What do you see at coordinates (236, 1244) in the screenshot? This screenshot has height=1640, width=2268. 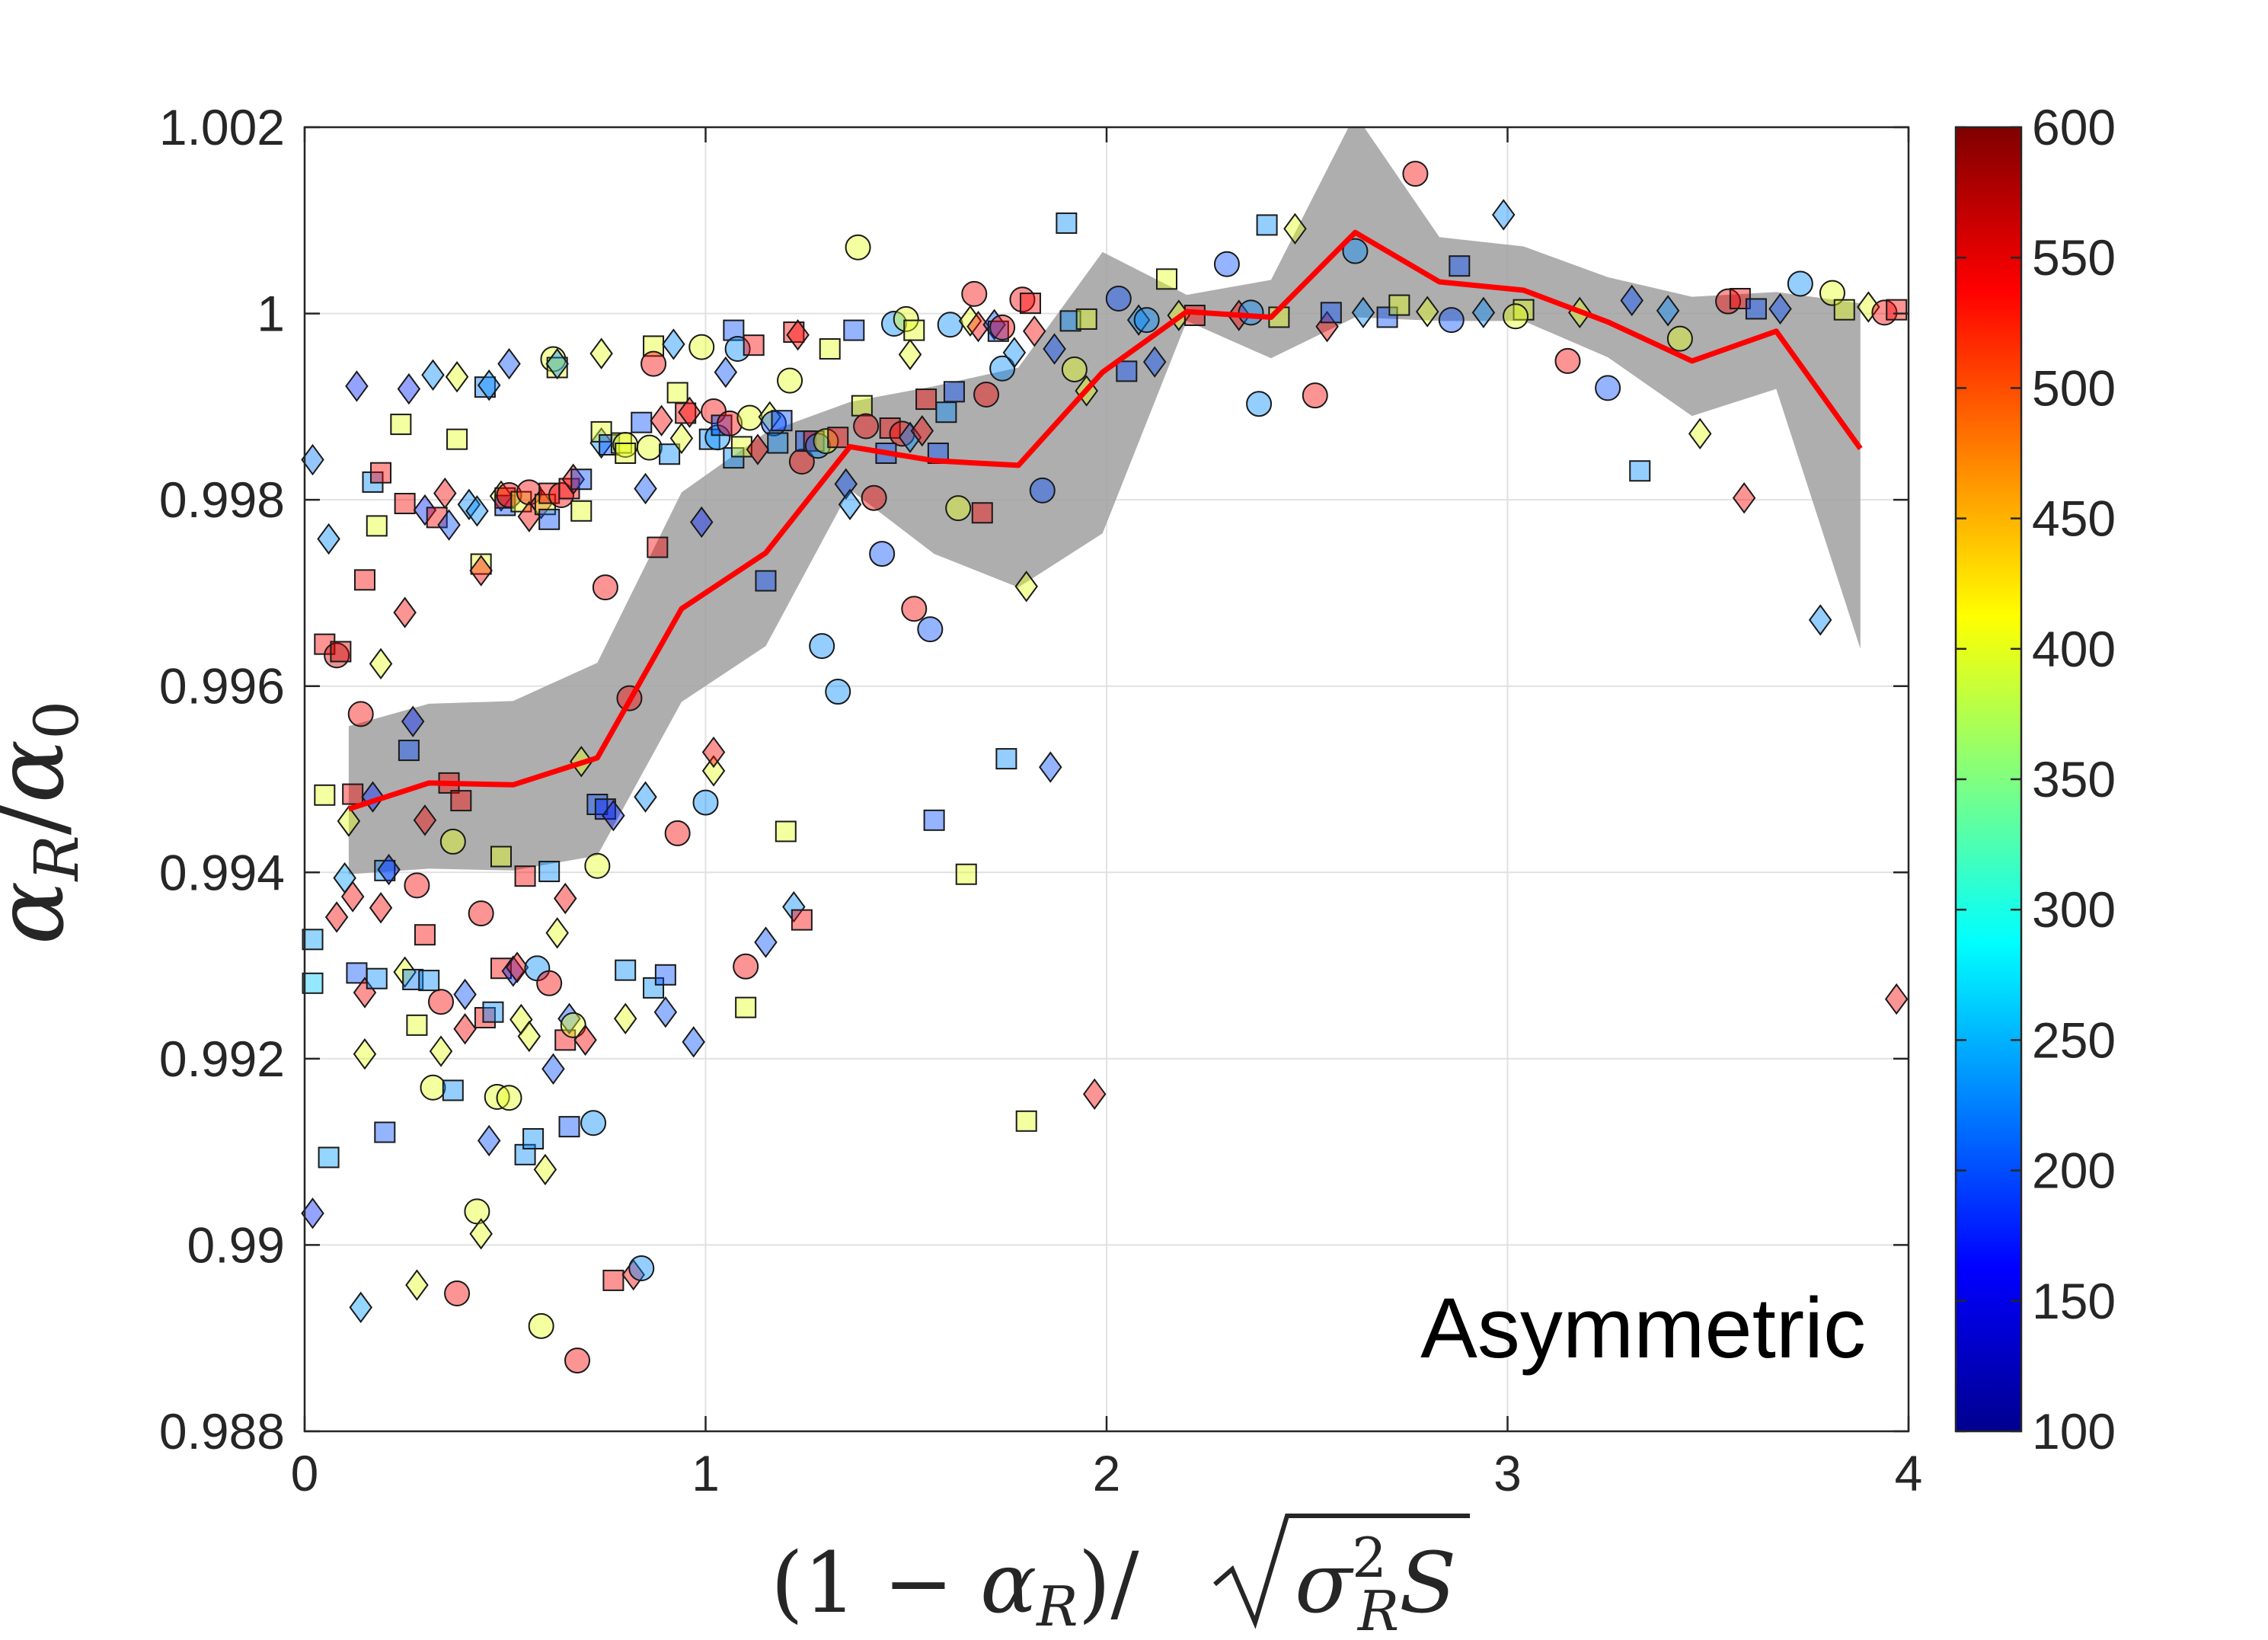 I see `y-tick-label-1: 0.99` at bounding box center [236, 1244].